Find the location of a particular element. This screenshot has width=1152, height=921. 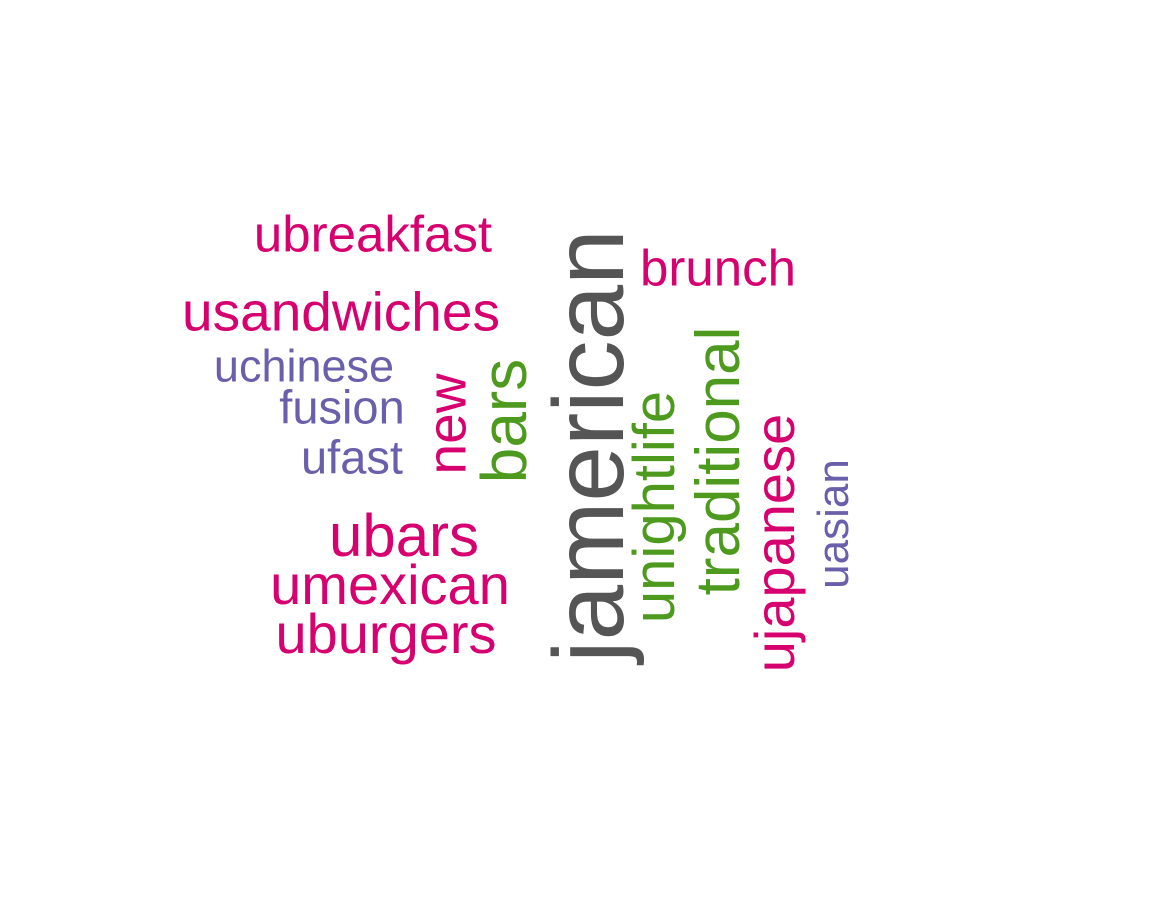

word-uchinese: uchinese is located at coordinates (304, 366).